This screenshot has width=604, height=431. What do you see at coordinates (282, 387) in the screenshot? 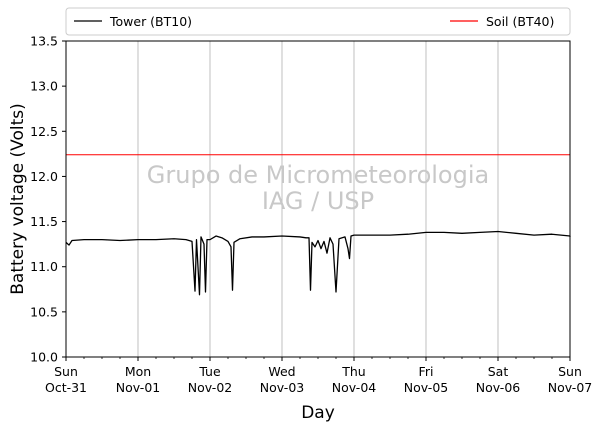
I see `x-tick-label-date: Nov-03` at bounding box center [282, 387].